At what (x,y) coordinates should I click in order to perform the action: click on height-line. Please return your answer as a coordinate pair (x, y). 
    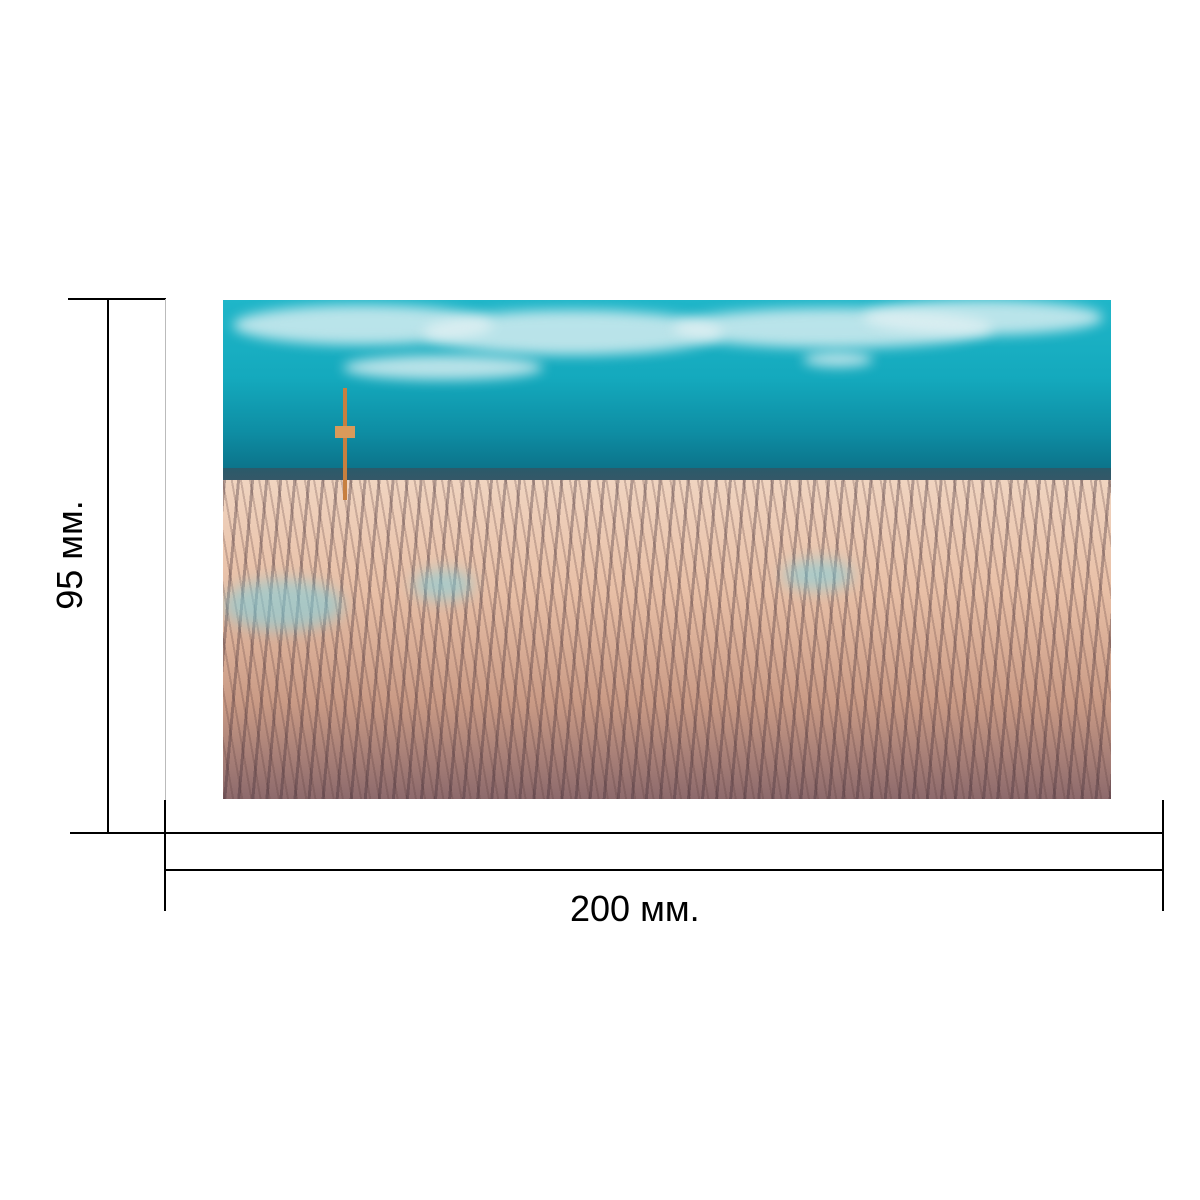
    Looking at the image, I should click on (108, 566).